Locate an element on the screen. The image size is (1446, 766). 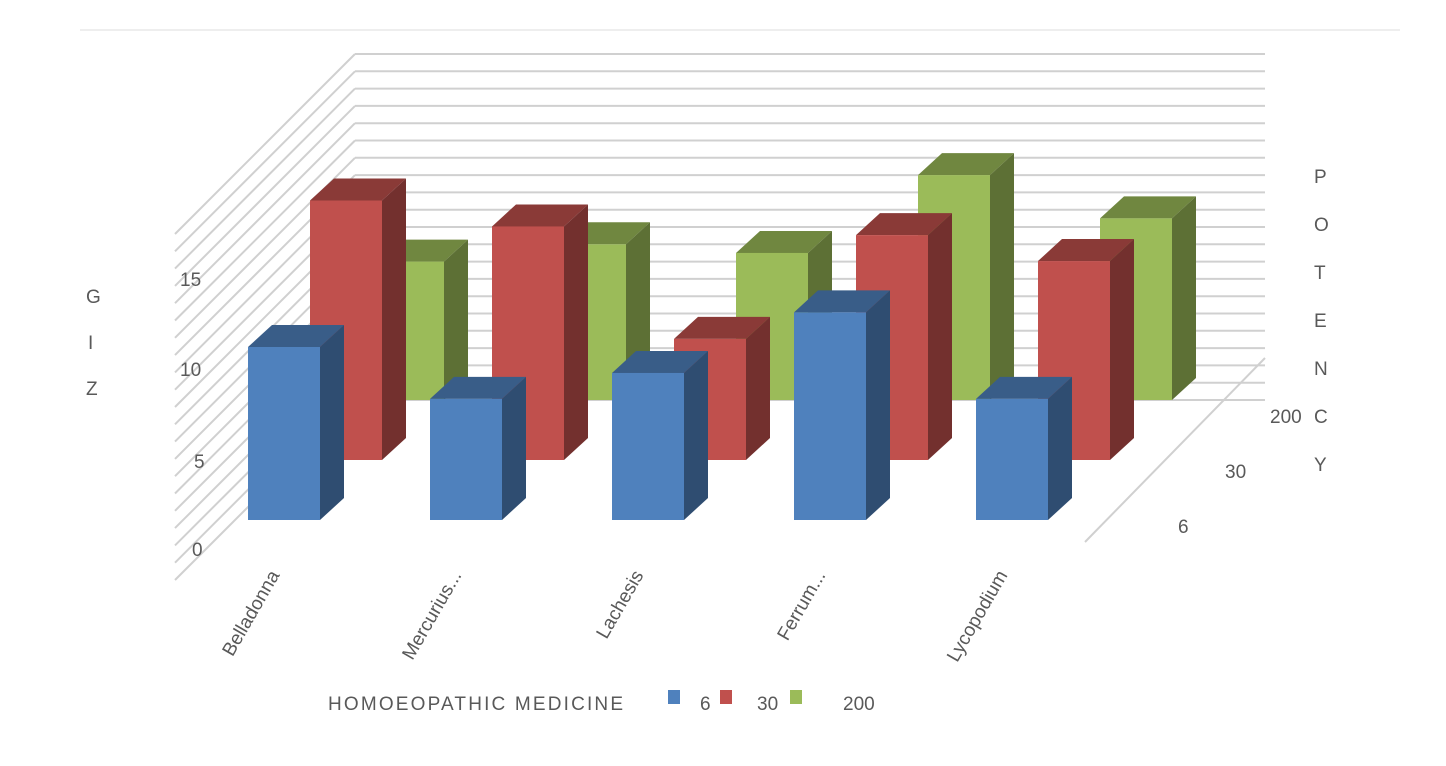
category-label: Lycopodium is located at coordinates (977, 616).